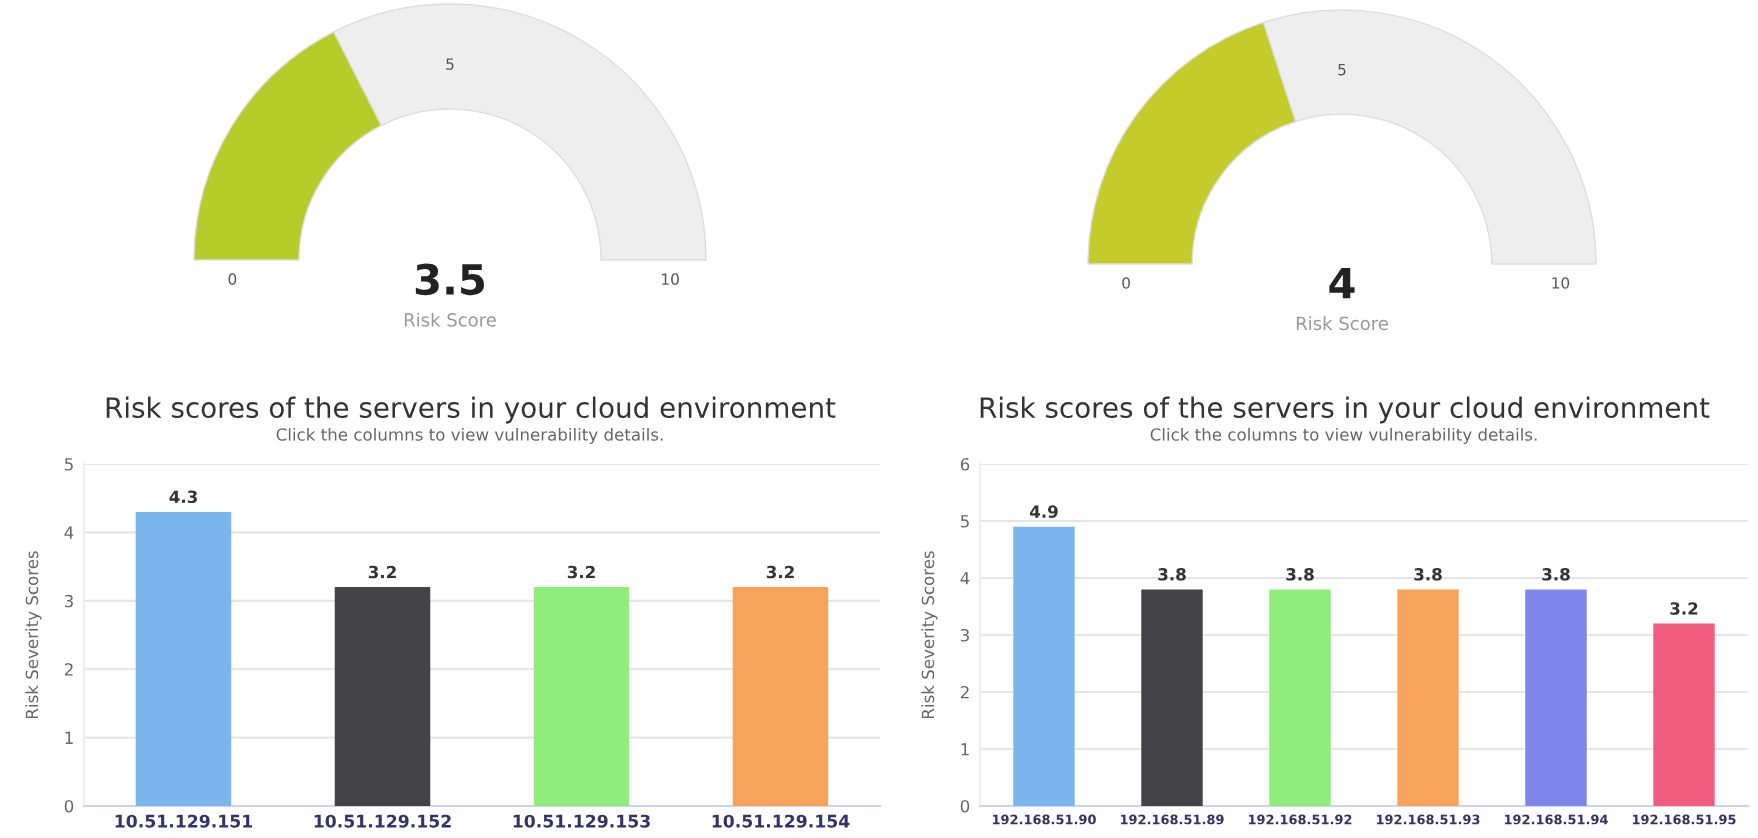 The height and width of the screenshot is (838, 1758). Describe the element at coordinates (184, 821) in the screenshot. I see `x-tick-label: 10.51.129.151` at that location.